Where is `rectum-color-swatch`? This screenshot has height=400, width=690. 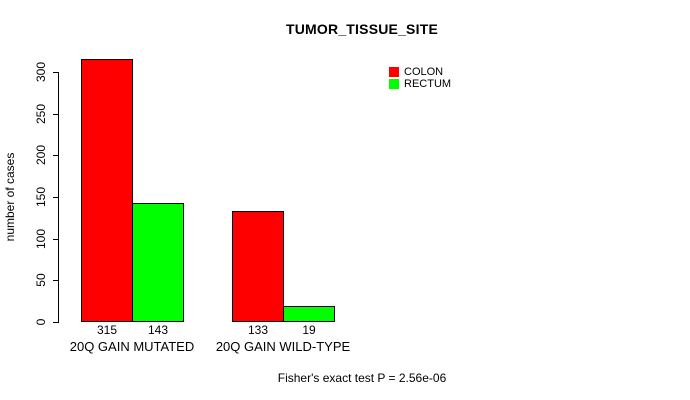
rectum-color-swatch is located at coordinates (394, 84).